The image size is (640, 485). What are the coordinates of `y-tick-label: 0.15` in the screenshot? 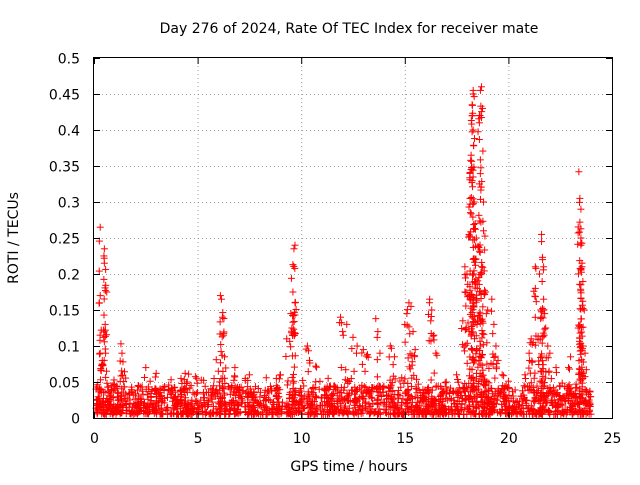 It's located at (64, 312).